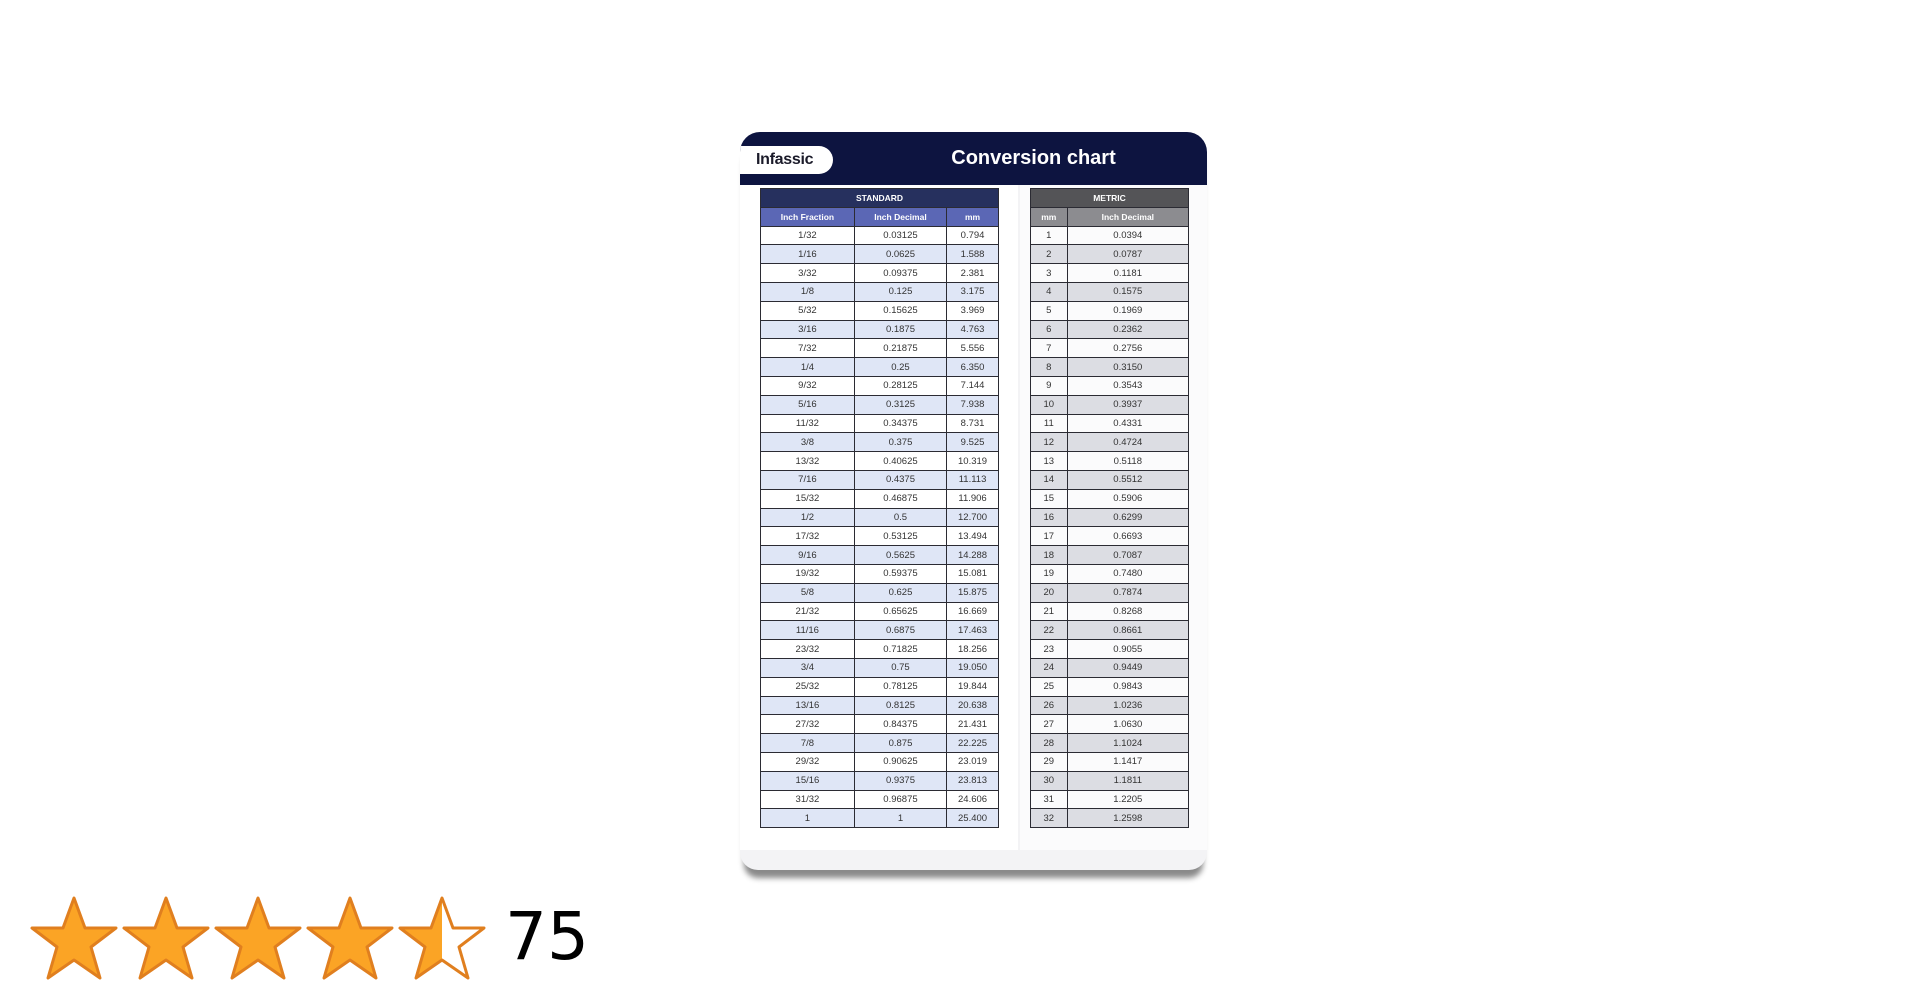  Describe the element at coordinates (807, 216) in the screenshot. I see `column-header: Inch Fraction` at that location.